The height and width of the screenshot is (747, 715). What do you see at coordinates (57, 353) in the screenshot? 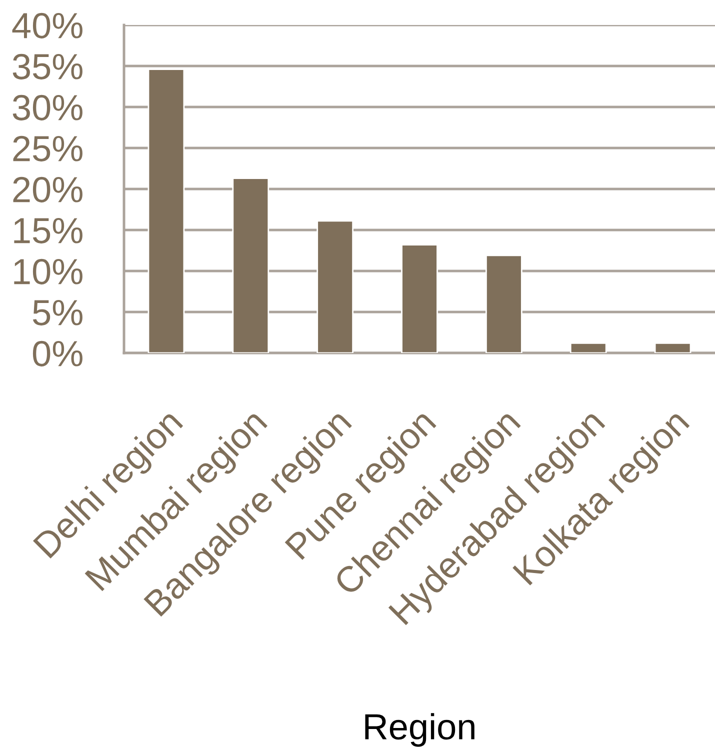
I see `y-tick-label: 0%` at bounding box center [57, 353].